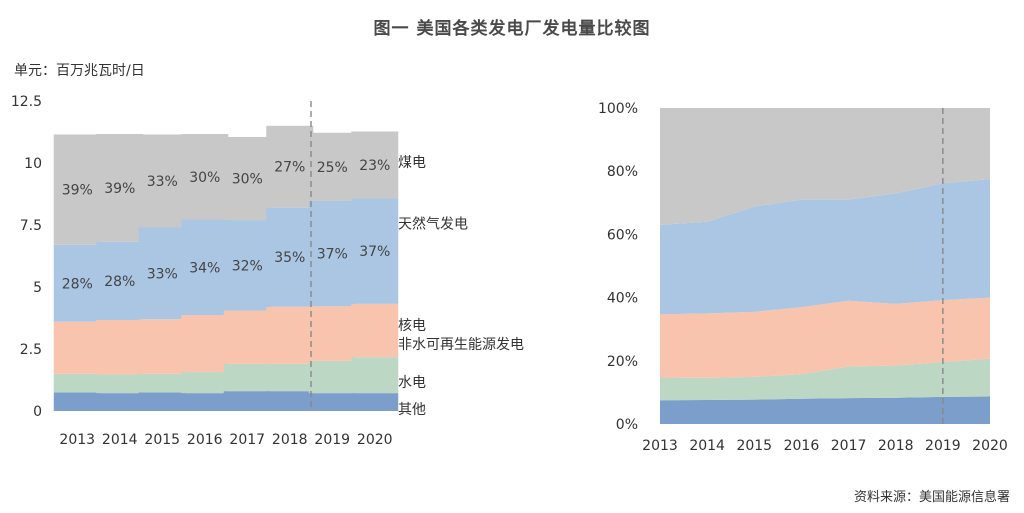  What do you see at coordinates (37, 288) in the screenshot?
I see `y-tick-label: 5` at bounding box center [37, 288].